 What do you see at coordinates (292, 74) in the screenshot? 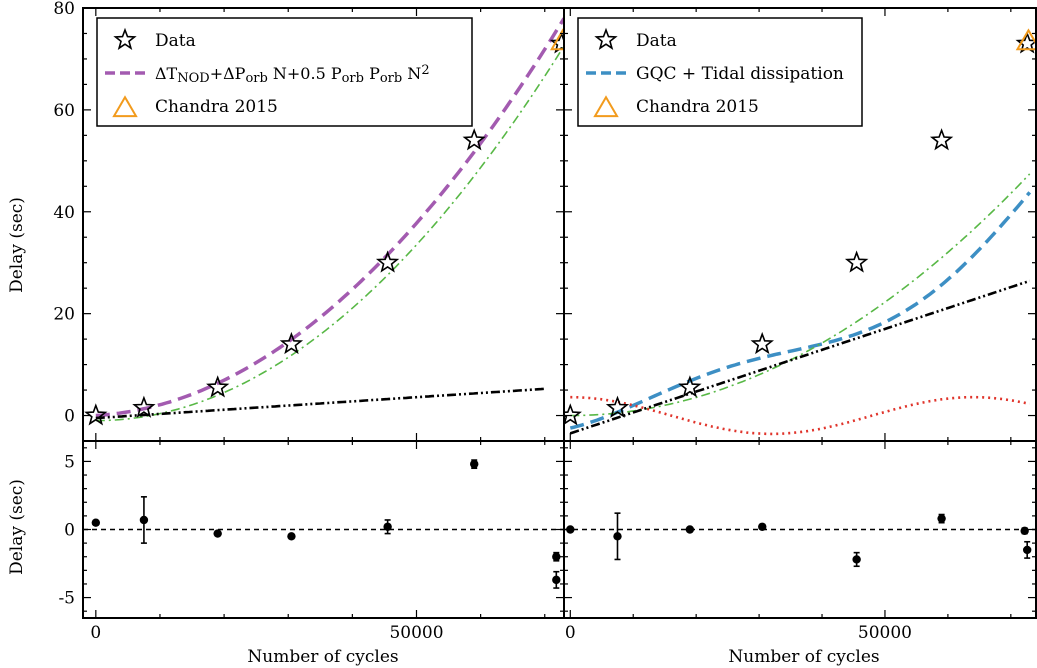
I see `legend-label: ΔTNOD+ΔPorb N+0.5 Porb Porb N2` at bounding box center [292, 74].